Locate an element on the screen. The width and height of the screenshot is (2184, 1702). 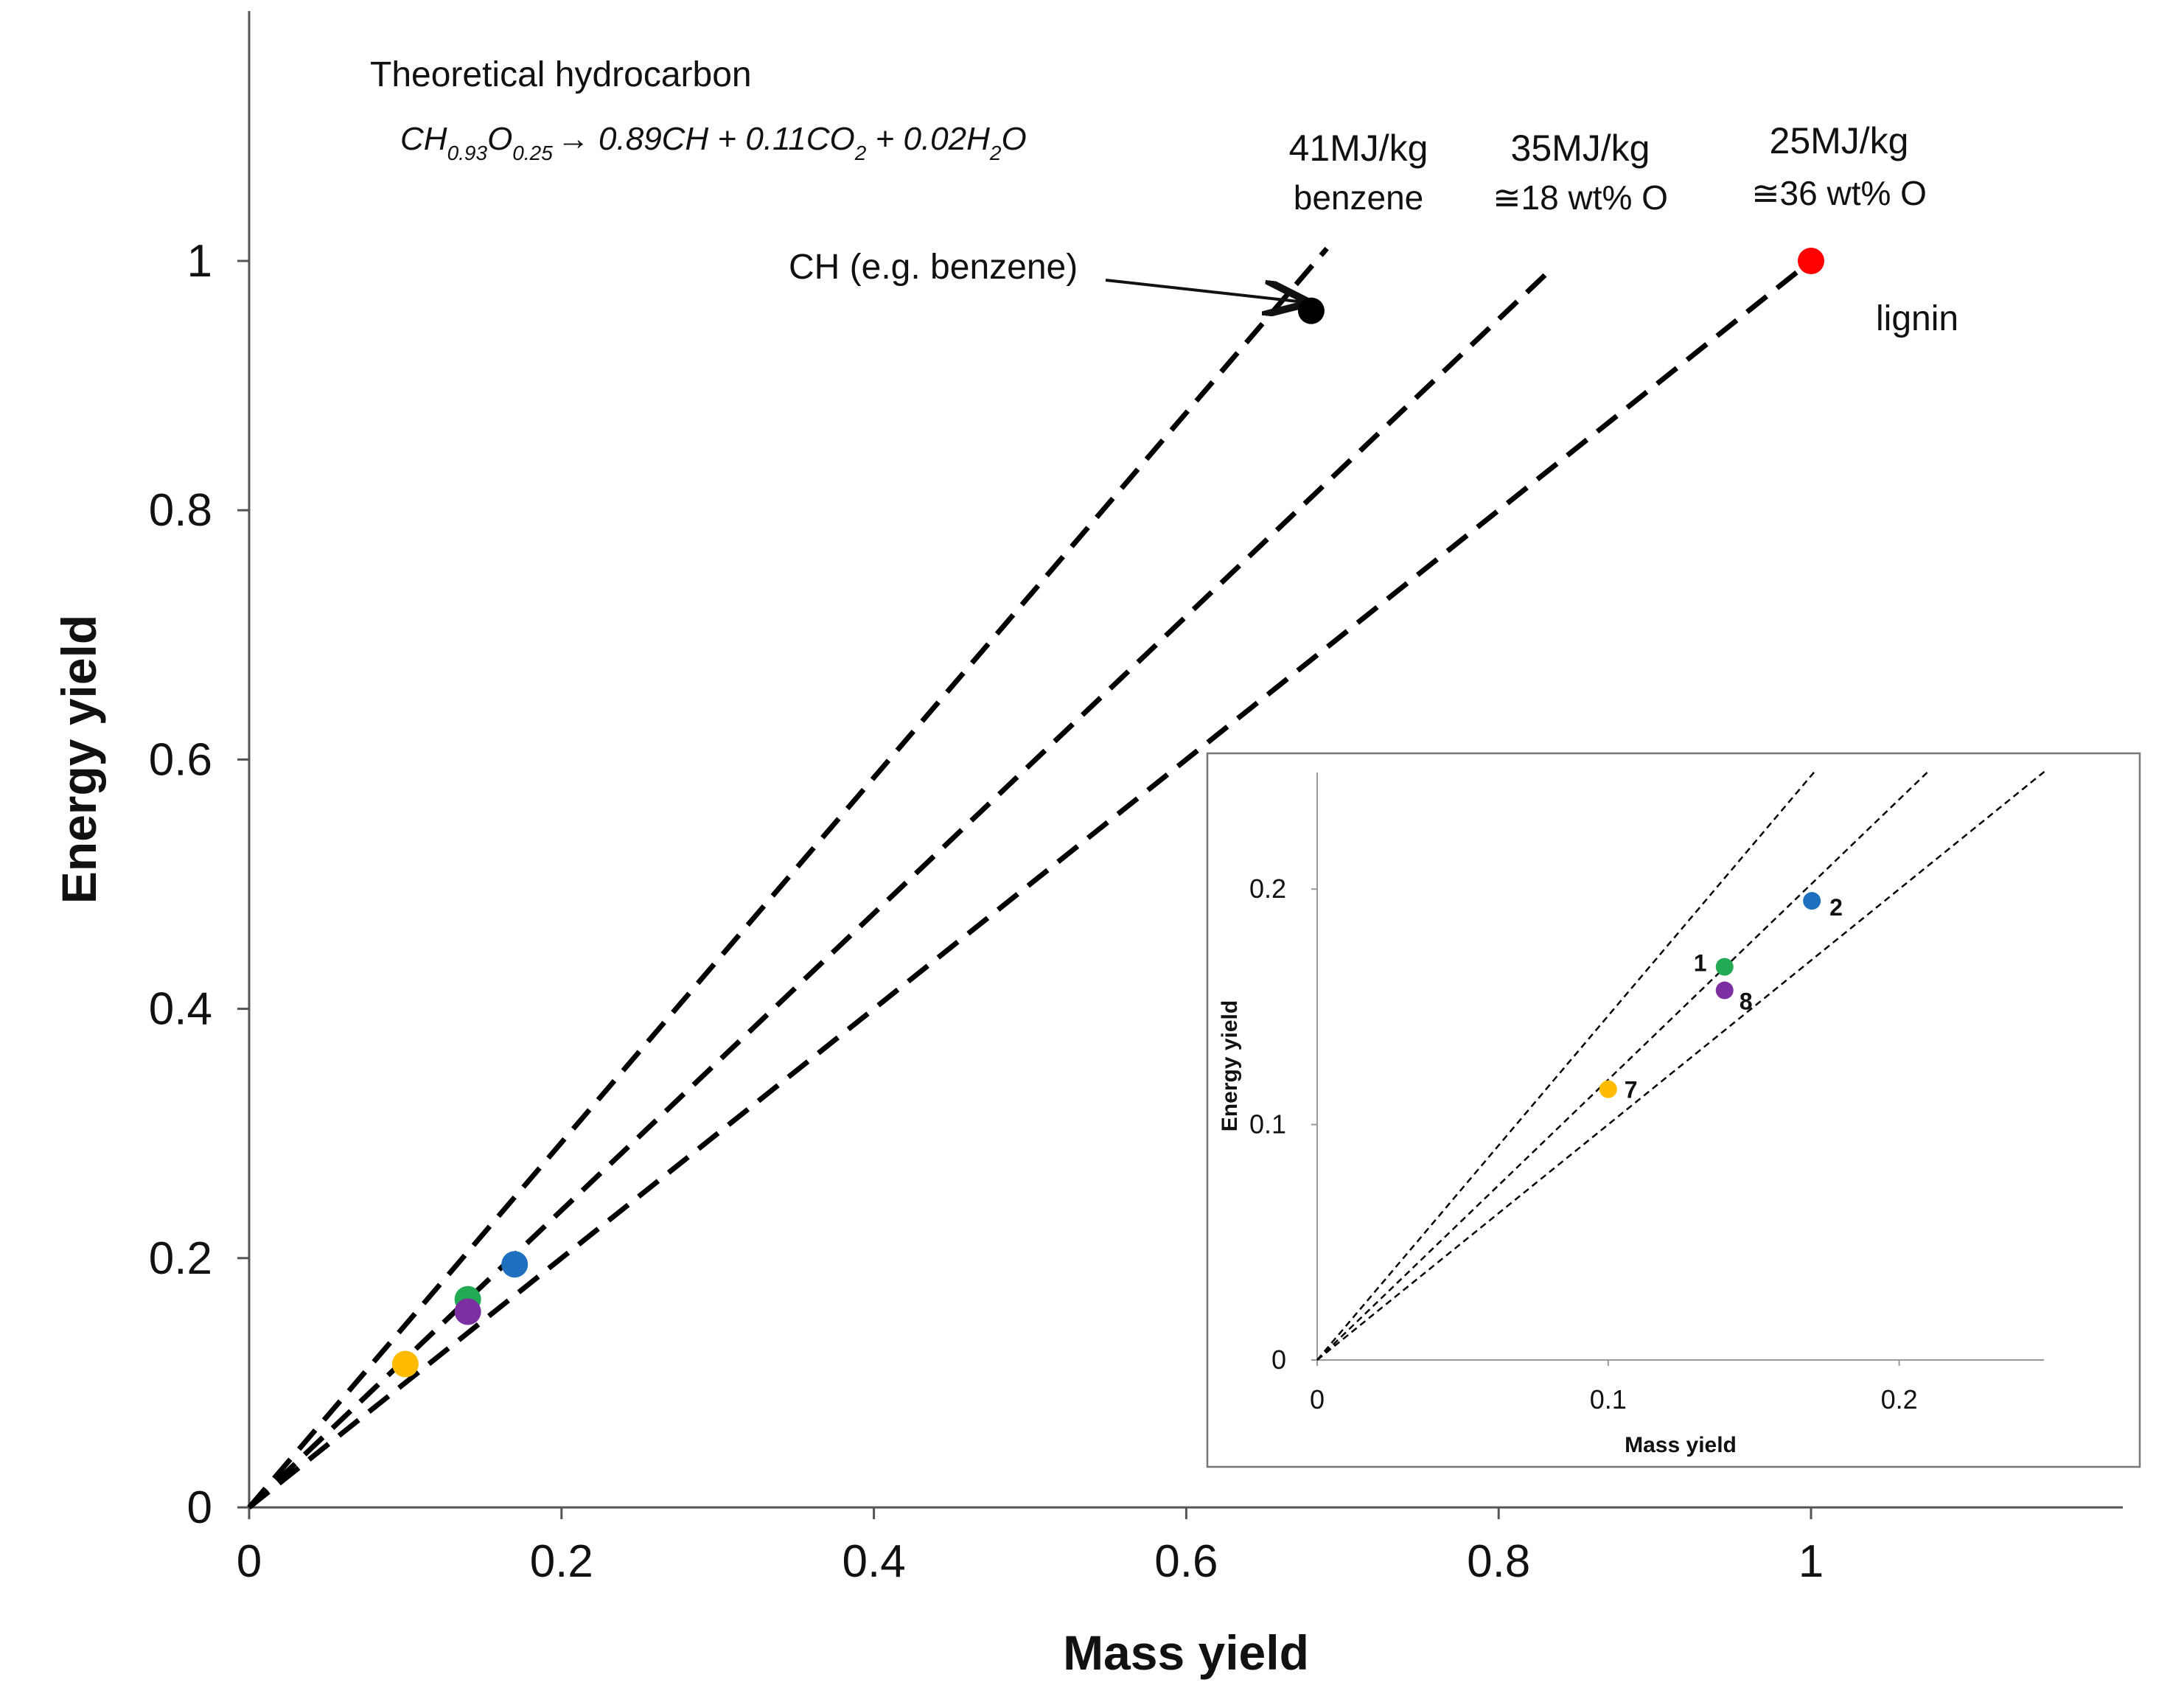
line-label-25: 25MJ/kg is located at coordinates (1839, 140).